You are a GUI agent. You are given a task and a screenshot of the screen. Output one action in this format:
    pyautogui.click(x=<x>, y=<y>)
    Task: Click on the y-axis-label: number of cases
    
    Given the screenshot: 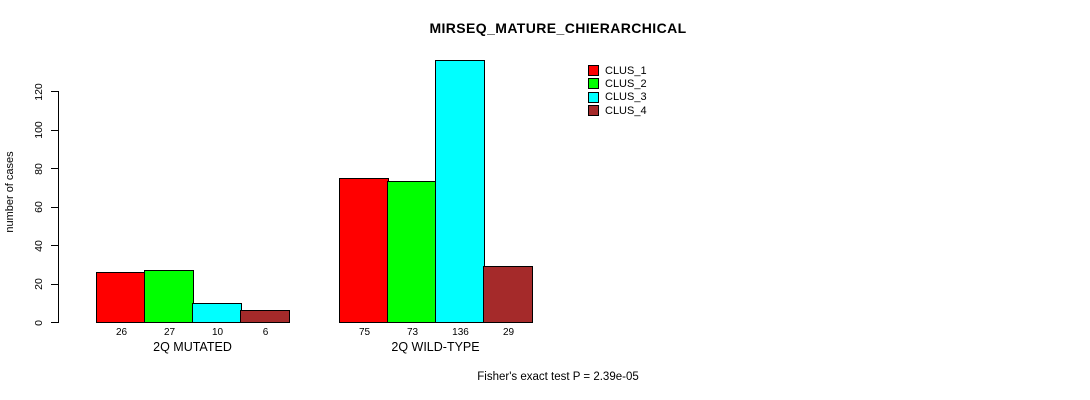 What is the action you would take?
    pyautogui.click(x=10, y=192)
    